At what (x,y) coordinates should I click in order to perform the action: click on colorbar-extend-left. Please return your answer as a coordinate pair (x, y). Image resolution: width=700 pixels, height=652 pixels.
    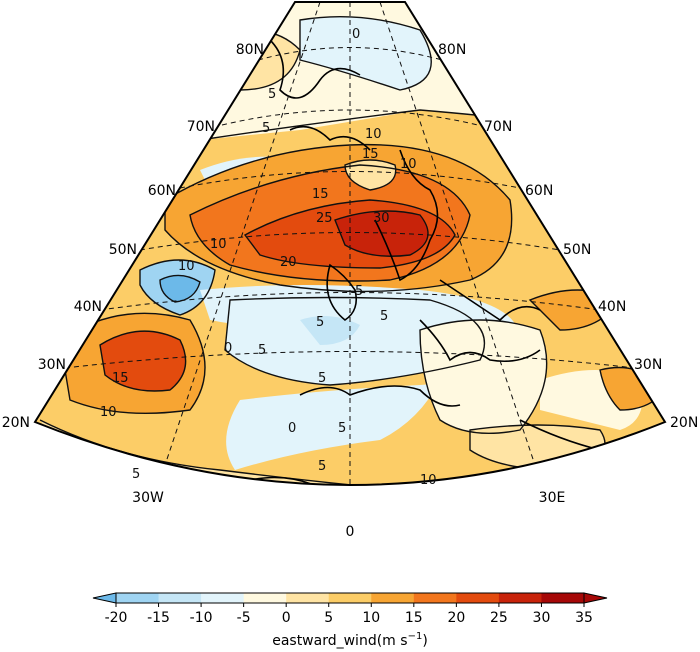
    Looking at the image, I should click on (104, 598).